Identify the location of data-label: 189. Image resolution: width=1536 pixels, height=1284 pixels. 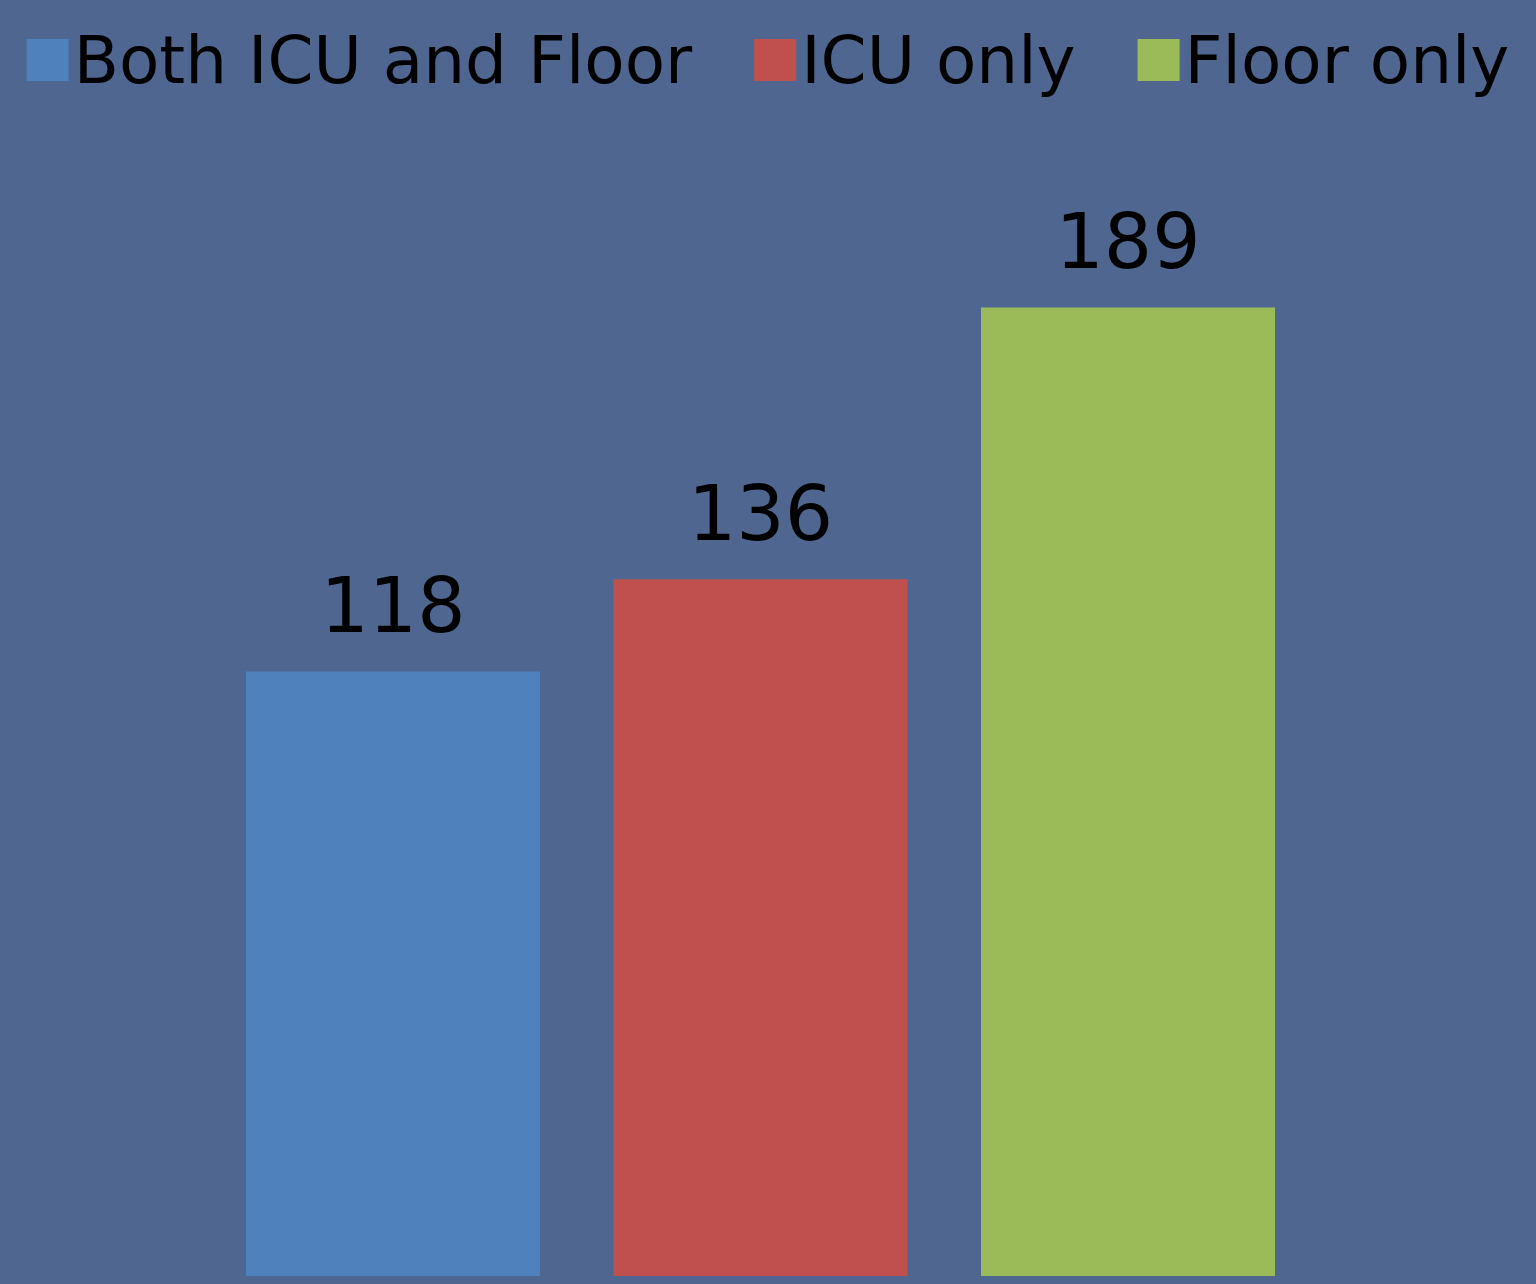
(1128, 242).